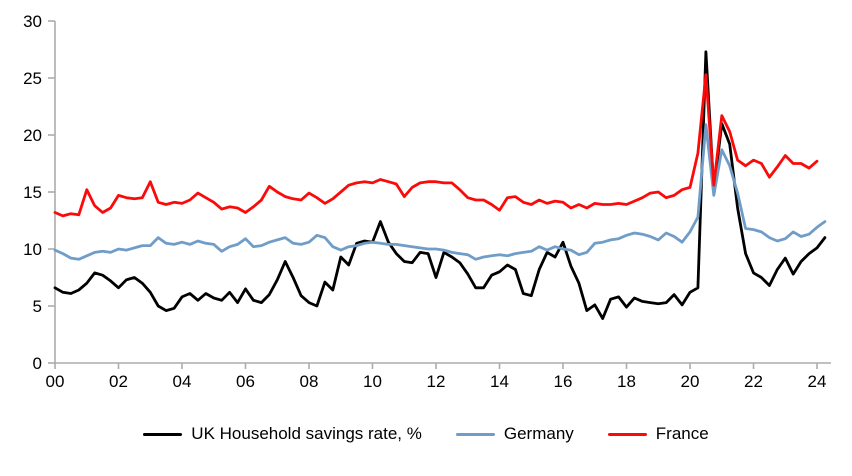 The image size is (852, 476). What do you see at coordinates (32, 78) in the screenshot?
I see `y-axis-tick-label: 25` at bounding box center [32, 78].